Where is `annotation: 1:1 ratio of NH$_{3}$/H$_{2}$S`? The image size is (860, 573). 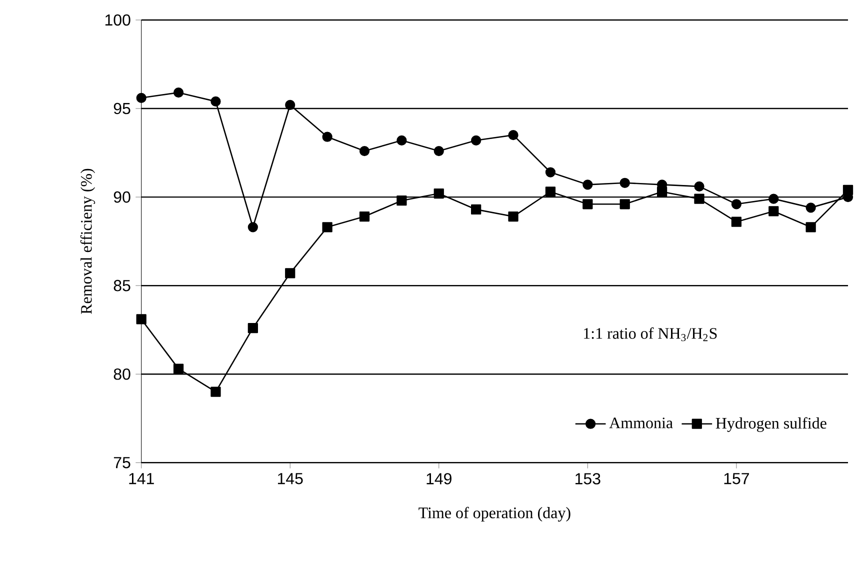 annotation: 1:1 ratio of NH$_{3}$/H$_{2}$S is located at coordinates (650, 334).